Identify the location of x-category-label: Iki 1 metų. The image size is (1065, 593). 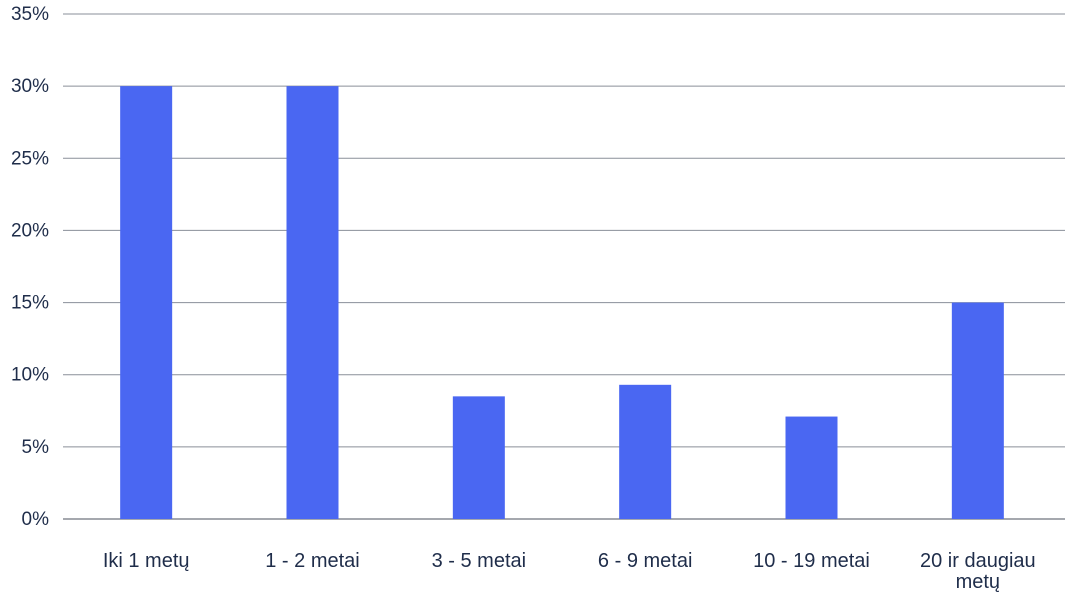
(146, 561).